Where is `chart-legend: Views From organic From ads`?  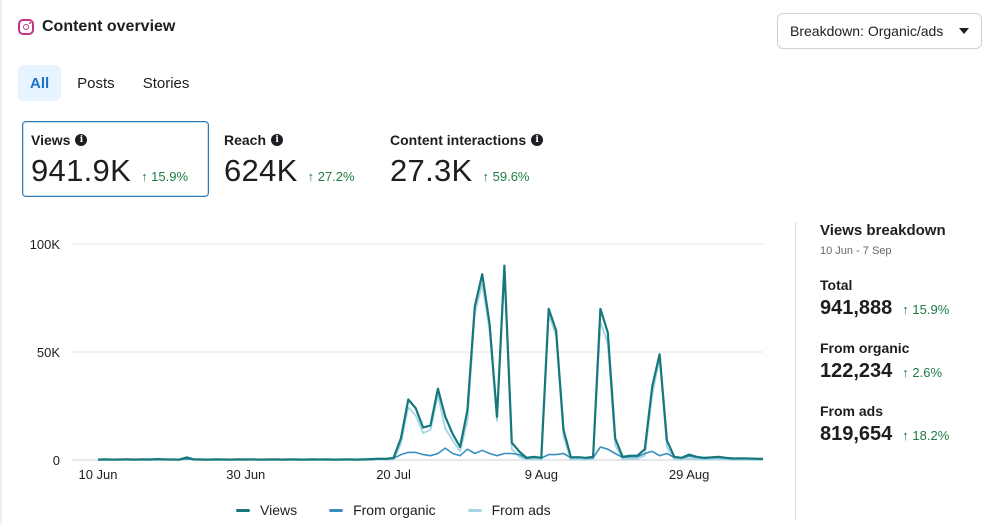 chart-legend: Views From organic From ads is located at coordinates (393, 510).